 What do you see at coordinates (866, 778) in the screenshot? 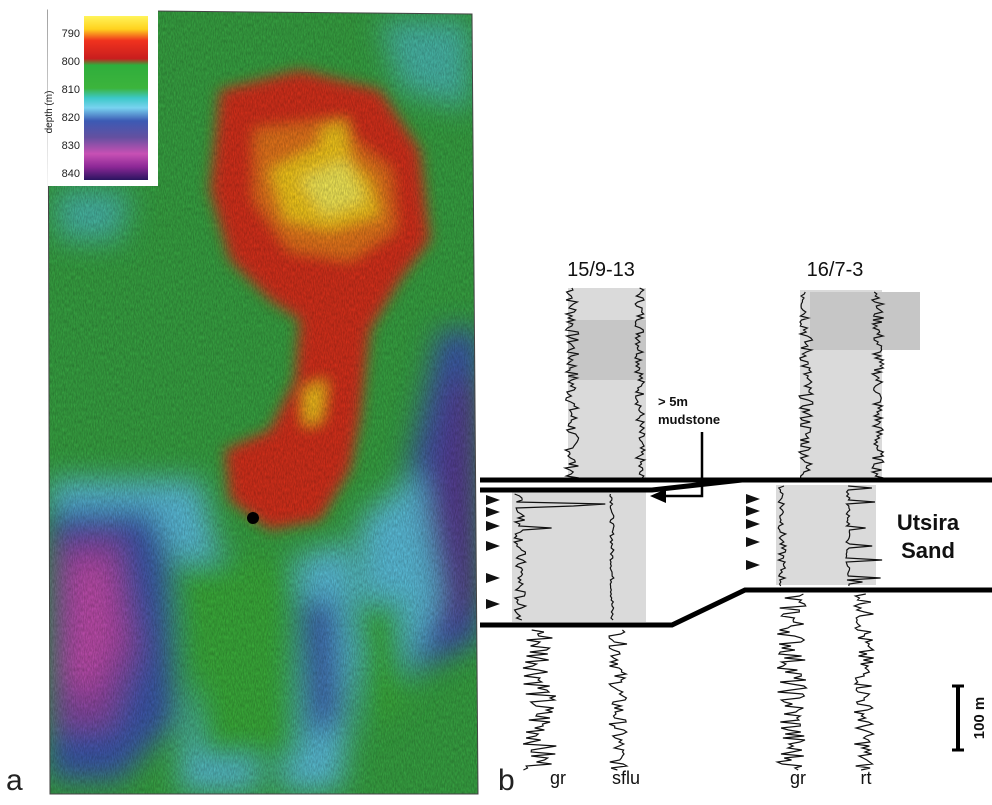
I see `curve-label-rt: rt` at bounding box center [866, 778].